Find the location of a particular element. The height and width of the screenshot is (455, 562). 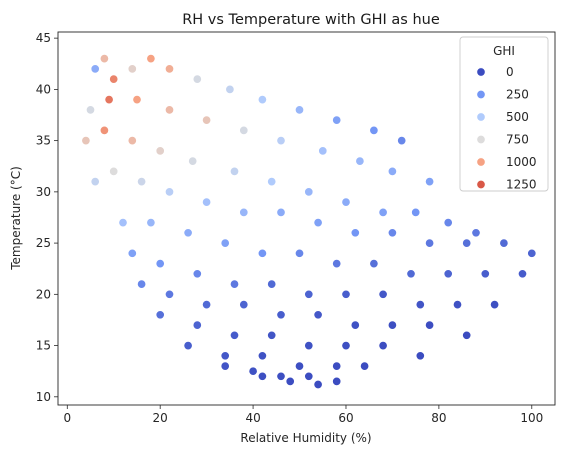

legend-label: 0 is located at coordinates (510, 72).